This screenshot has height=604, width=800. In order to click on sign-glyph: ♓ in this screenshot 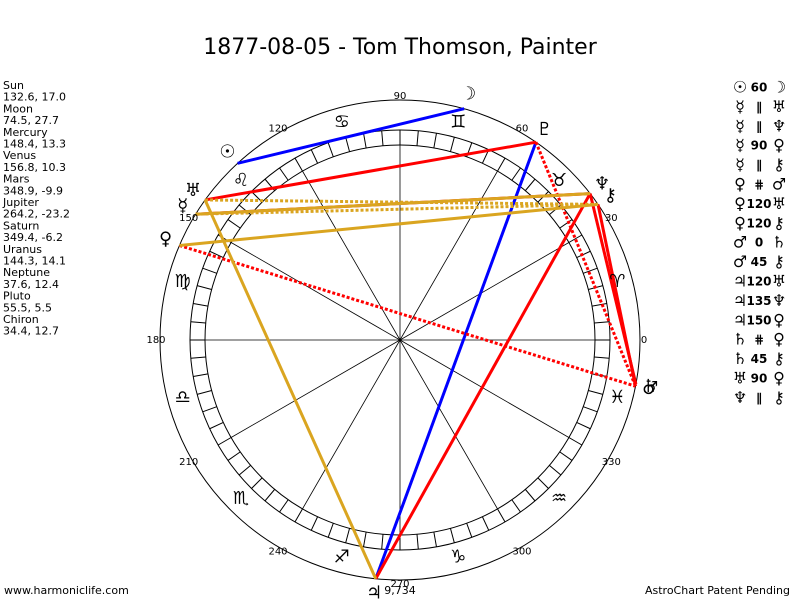, I will do `click(617, 397)`.